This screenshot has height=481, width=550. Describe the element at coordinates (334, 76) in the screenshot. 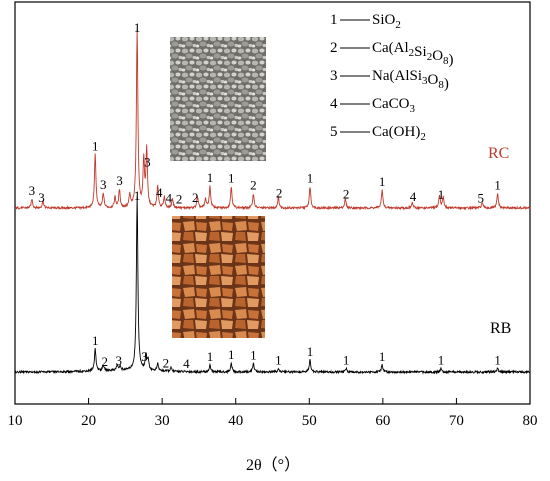

I see `legend-number: 3` at that location.